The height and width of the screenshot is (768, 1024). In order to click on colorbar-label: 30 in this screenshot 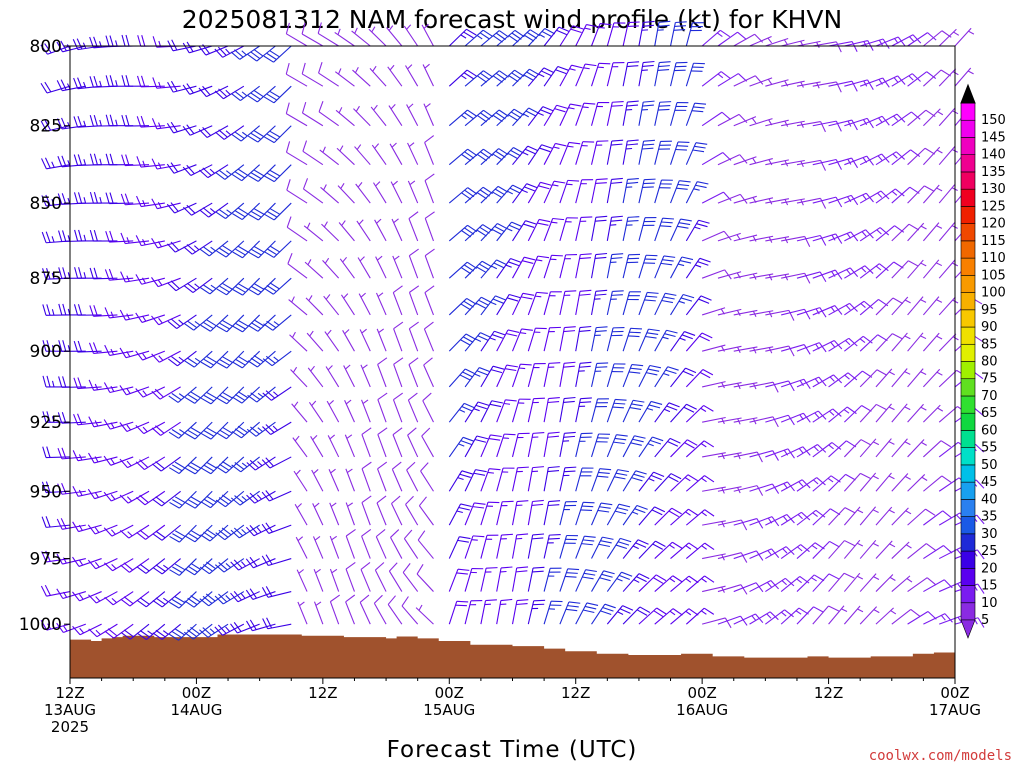, I will do `click(989, 534)`.